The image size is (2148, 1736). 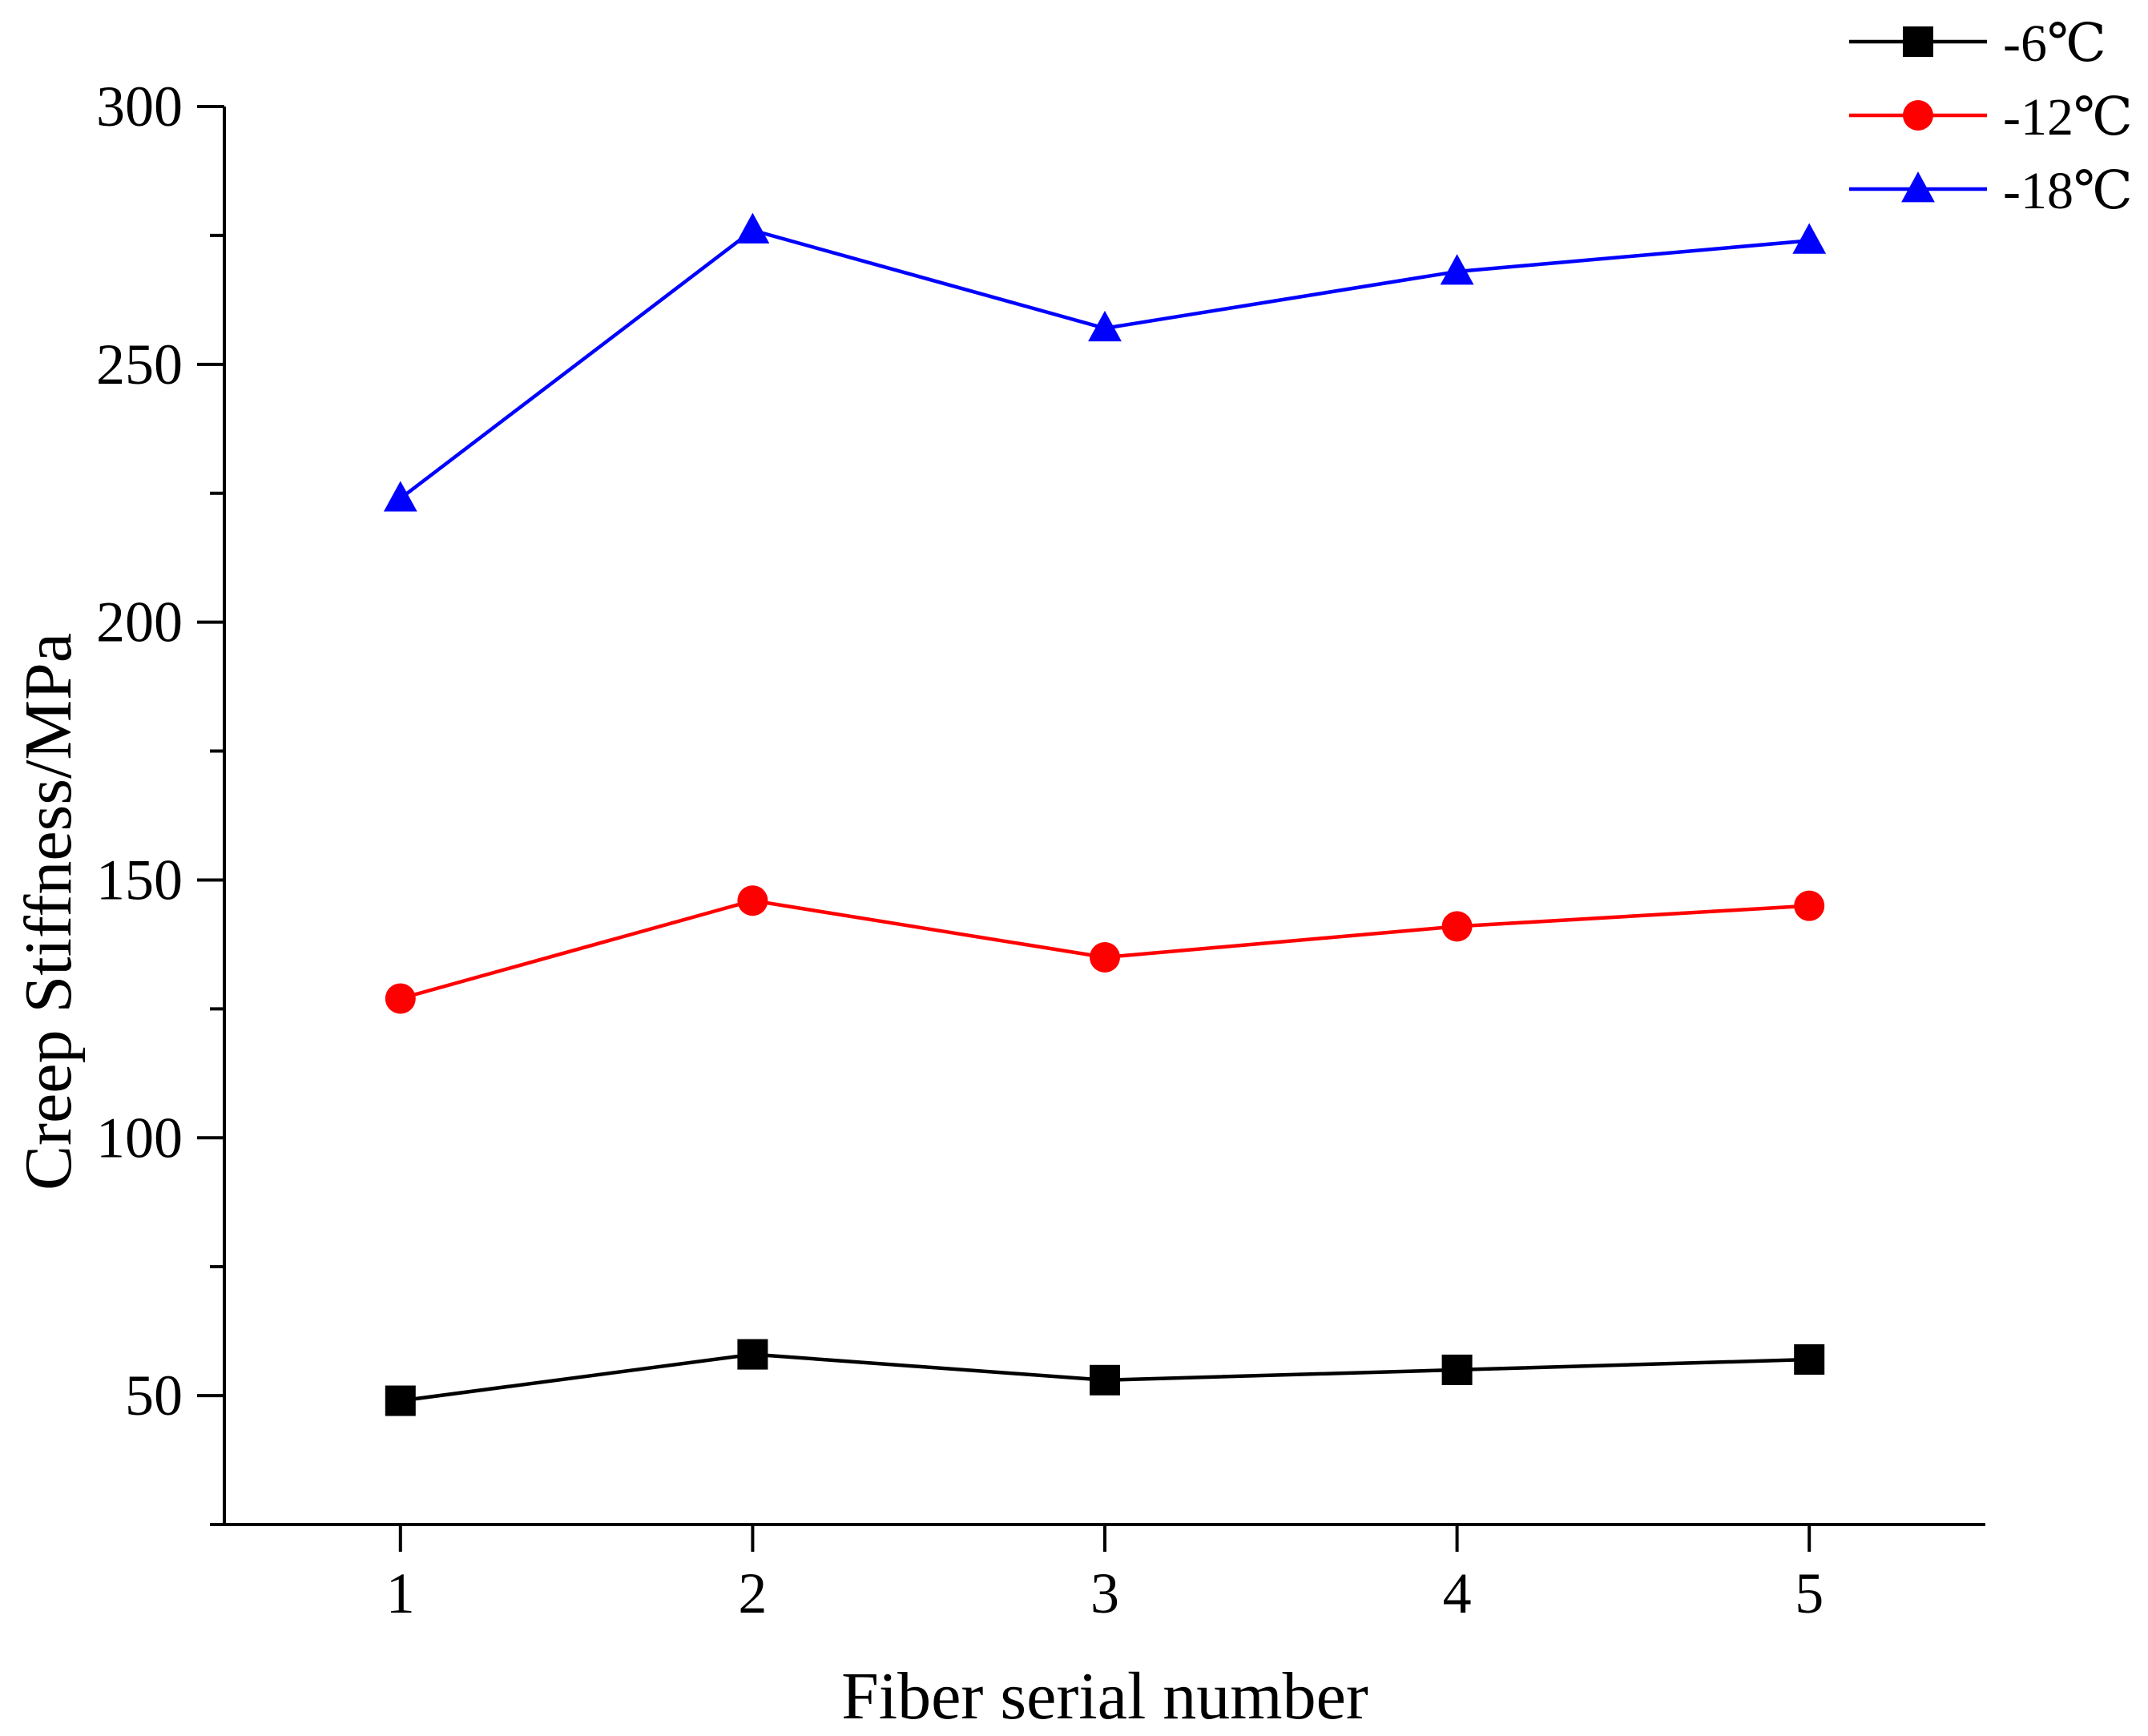 What do you see at coordinates (1991, 191) in the screenshot?
I see `legend-item: -18℃` at bounding box center [1991, 191].